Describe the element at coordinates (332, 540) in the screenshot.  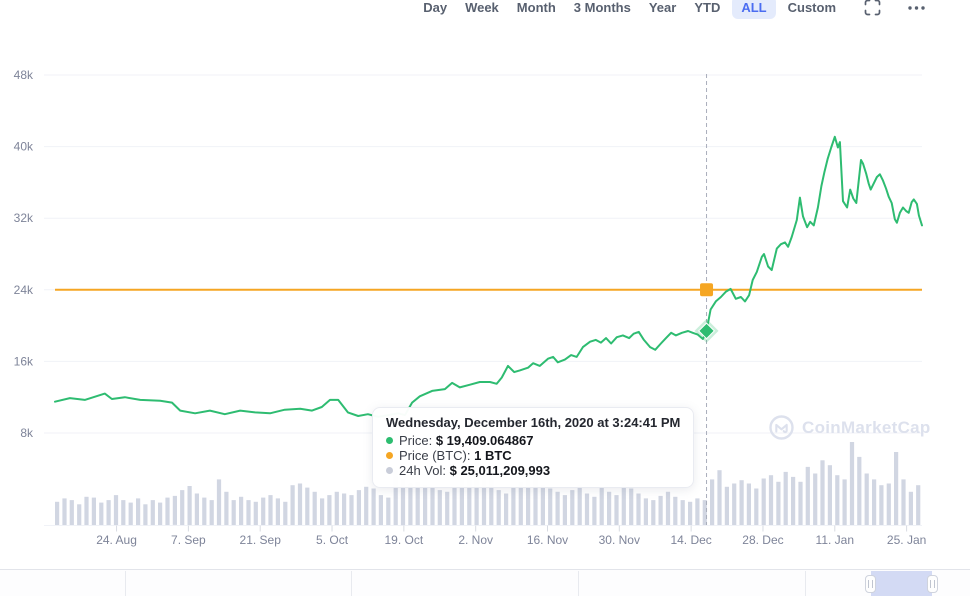
I see `svg-text: 5. Oct` at that location.